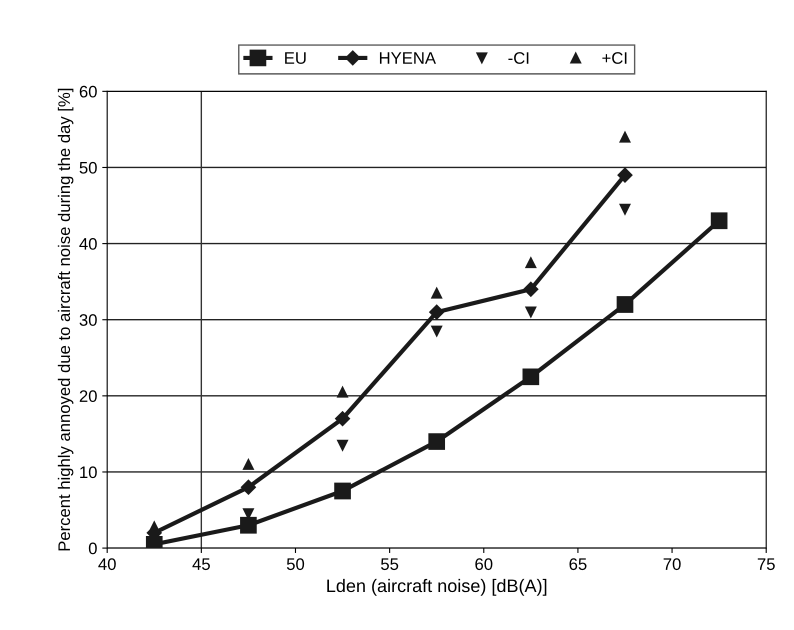 Image resolution: width=794 pixels, height=630 pixels. What do you see at coordinates (408, 58) in the screenshot?
I see `legend-label: HYENA` at bounding box center [408, 58].